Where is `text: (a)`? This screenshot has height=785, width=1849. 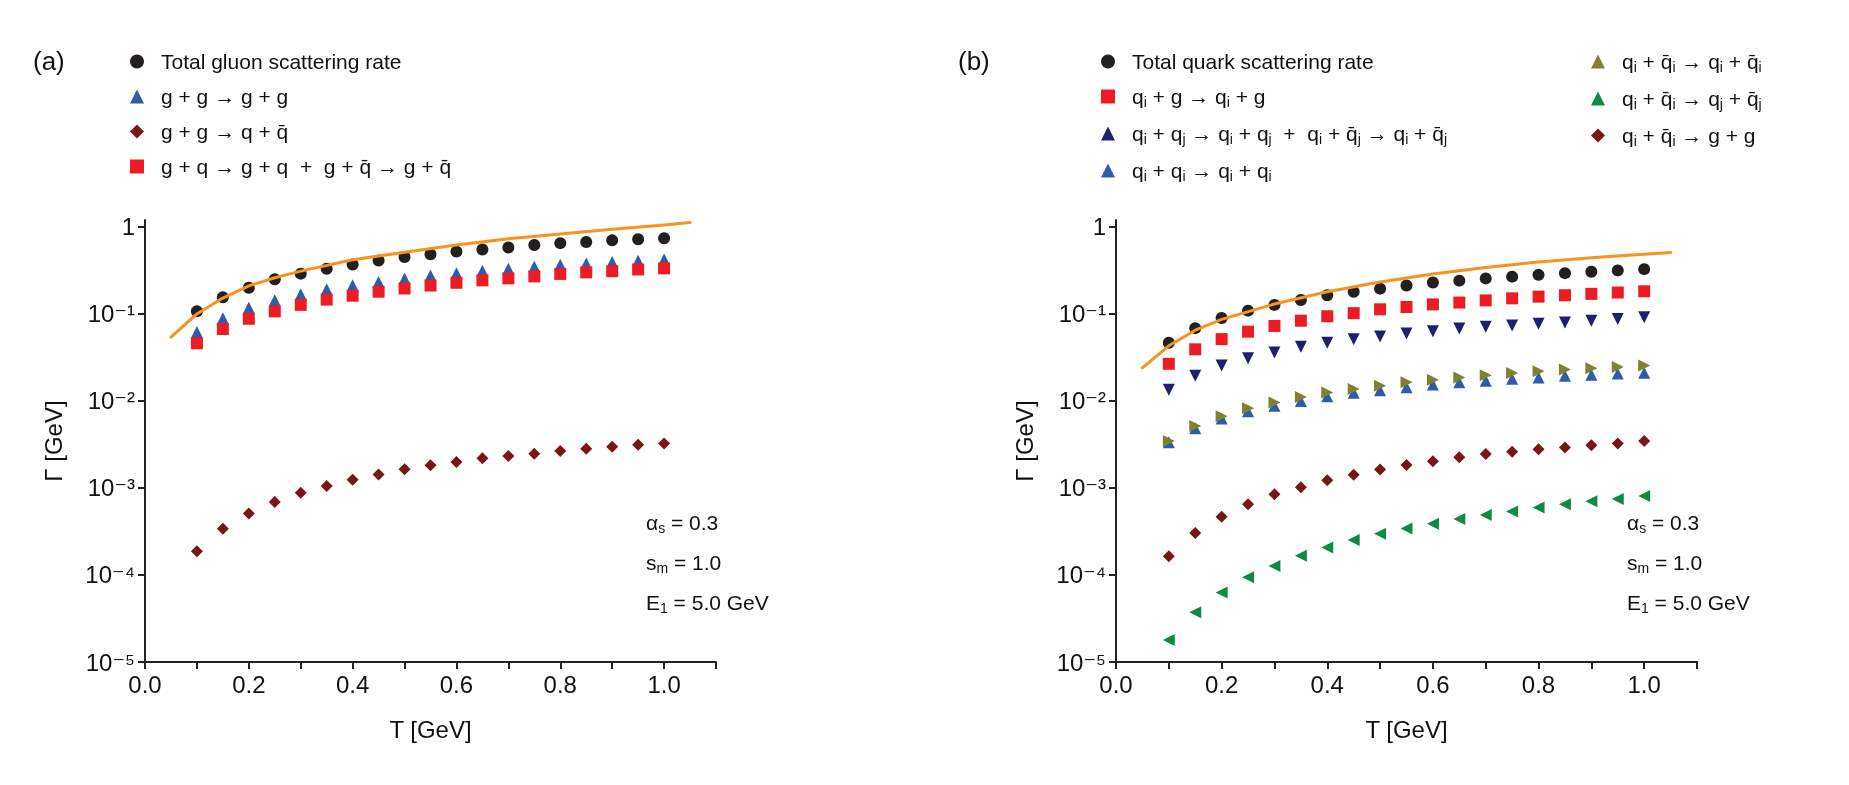 text: (a) is located at coordinates (49, 61).